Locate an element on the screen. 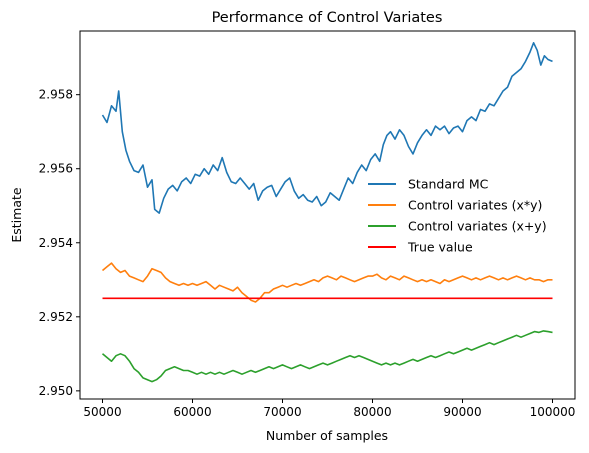 This screenshot has height=453, width=589. legend-label-2: Control variates (x+y) is located at coordinates (477, 226).